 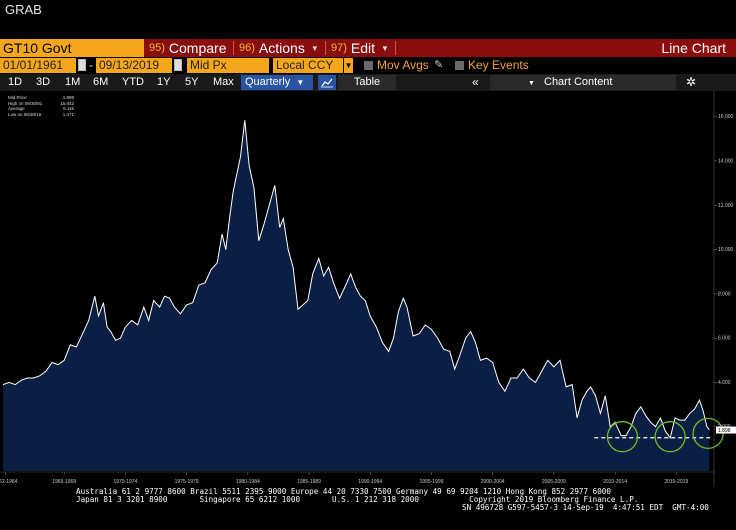 I want to click on chart-view-button, so click(x=327, y=82).